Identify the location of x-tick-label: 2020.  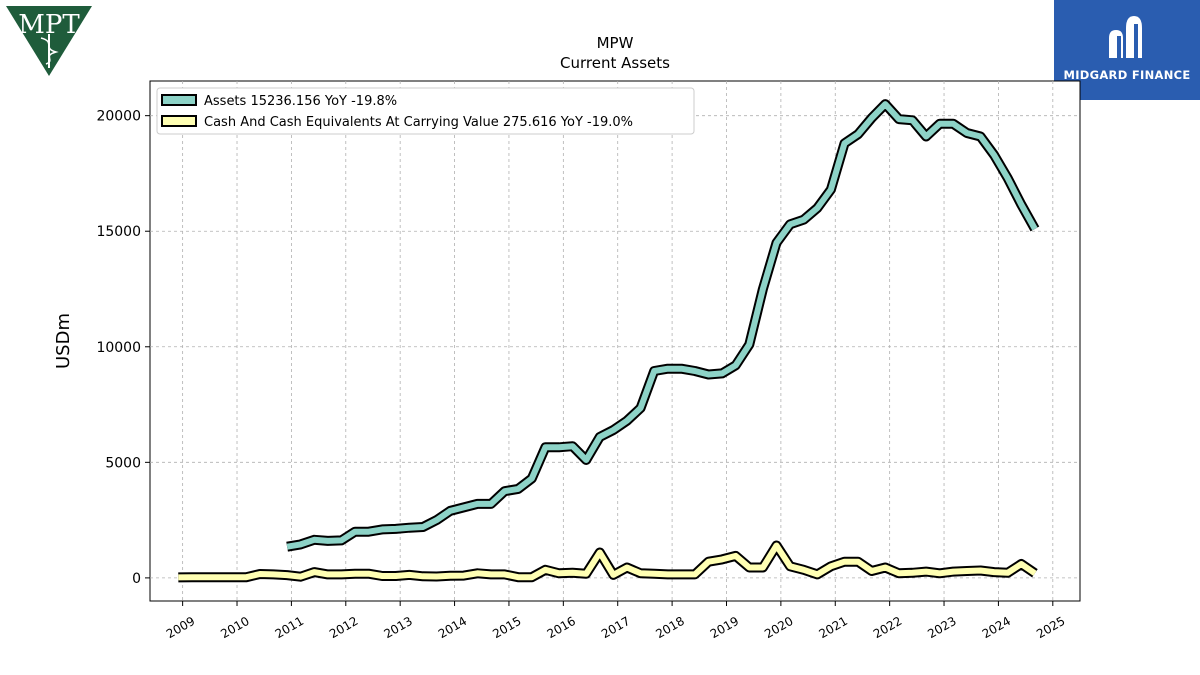
(778, 627).